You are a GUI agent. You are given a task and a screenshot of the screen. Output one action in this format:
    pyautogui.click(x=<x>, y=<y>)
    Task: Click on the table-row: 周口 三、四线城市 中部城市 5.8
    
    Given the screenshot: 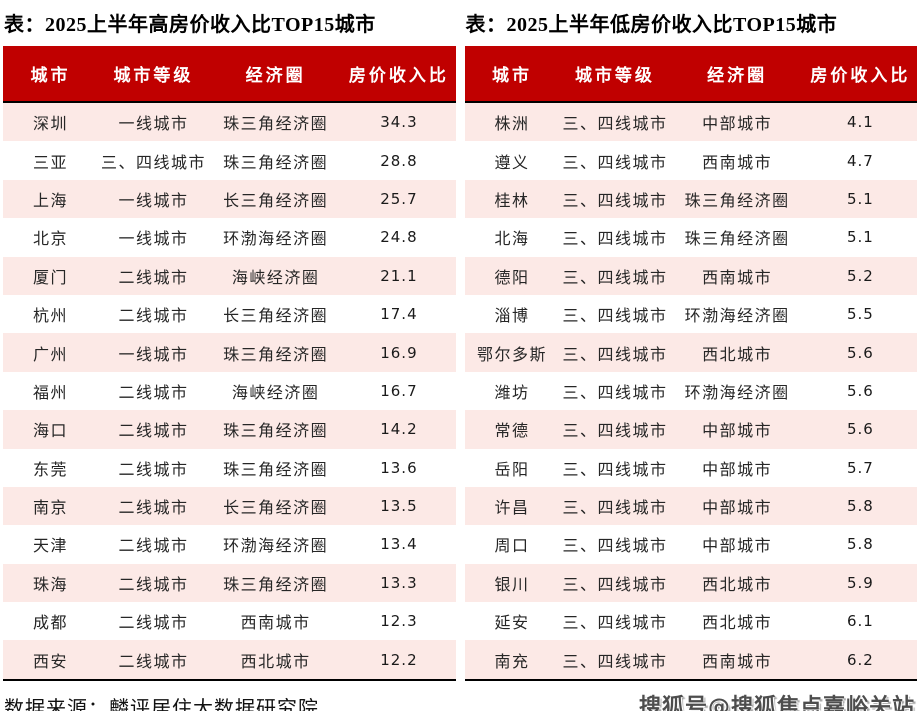 What is the action you would take?
    pyautogui.click(x=691, y=544)
    